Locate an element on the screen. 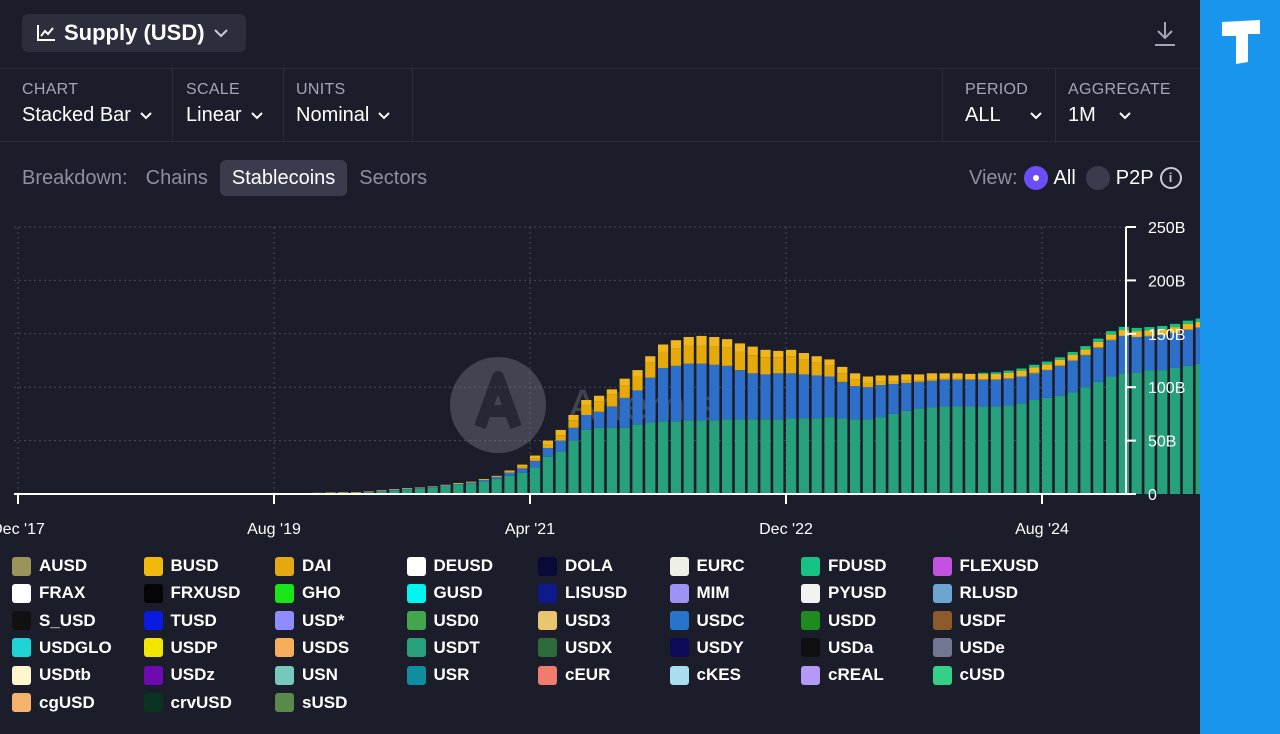 Image resolution: width=1280 pixels, height=734 pixels. legend-item-eurc: EURC is located at coordinates (707, 566).